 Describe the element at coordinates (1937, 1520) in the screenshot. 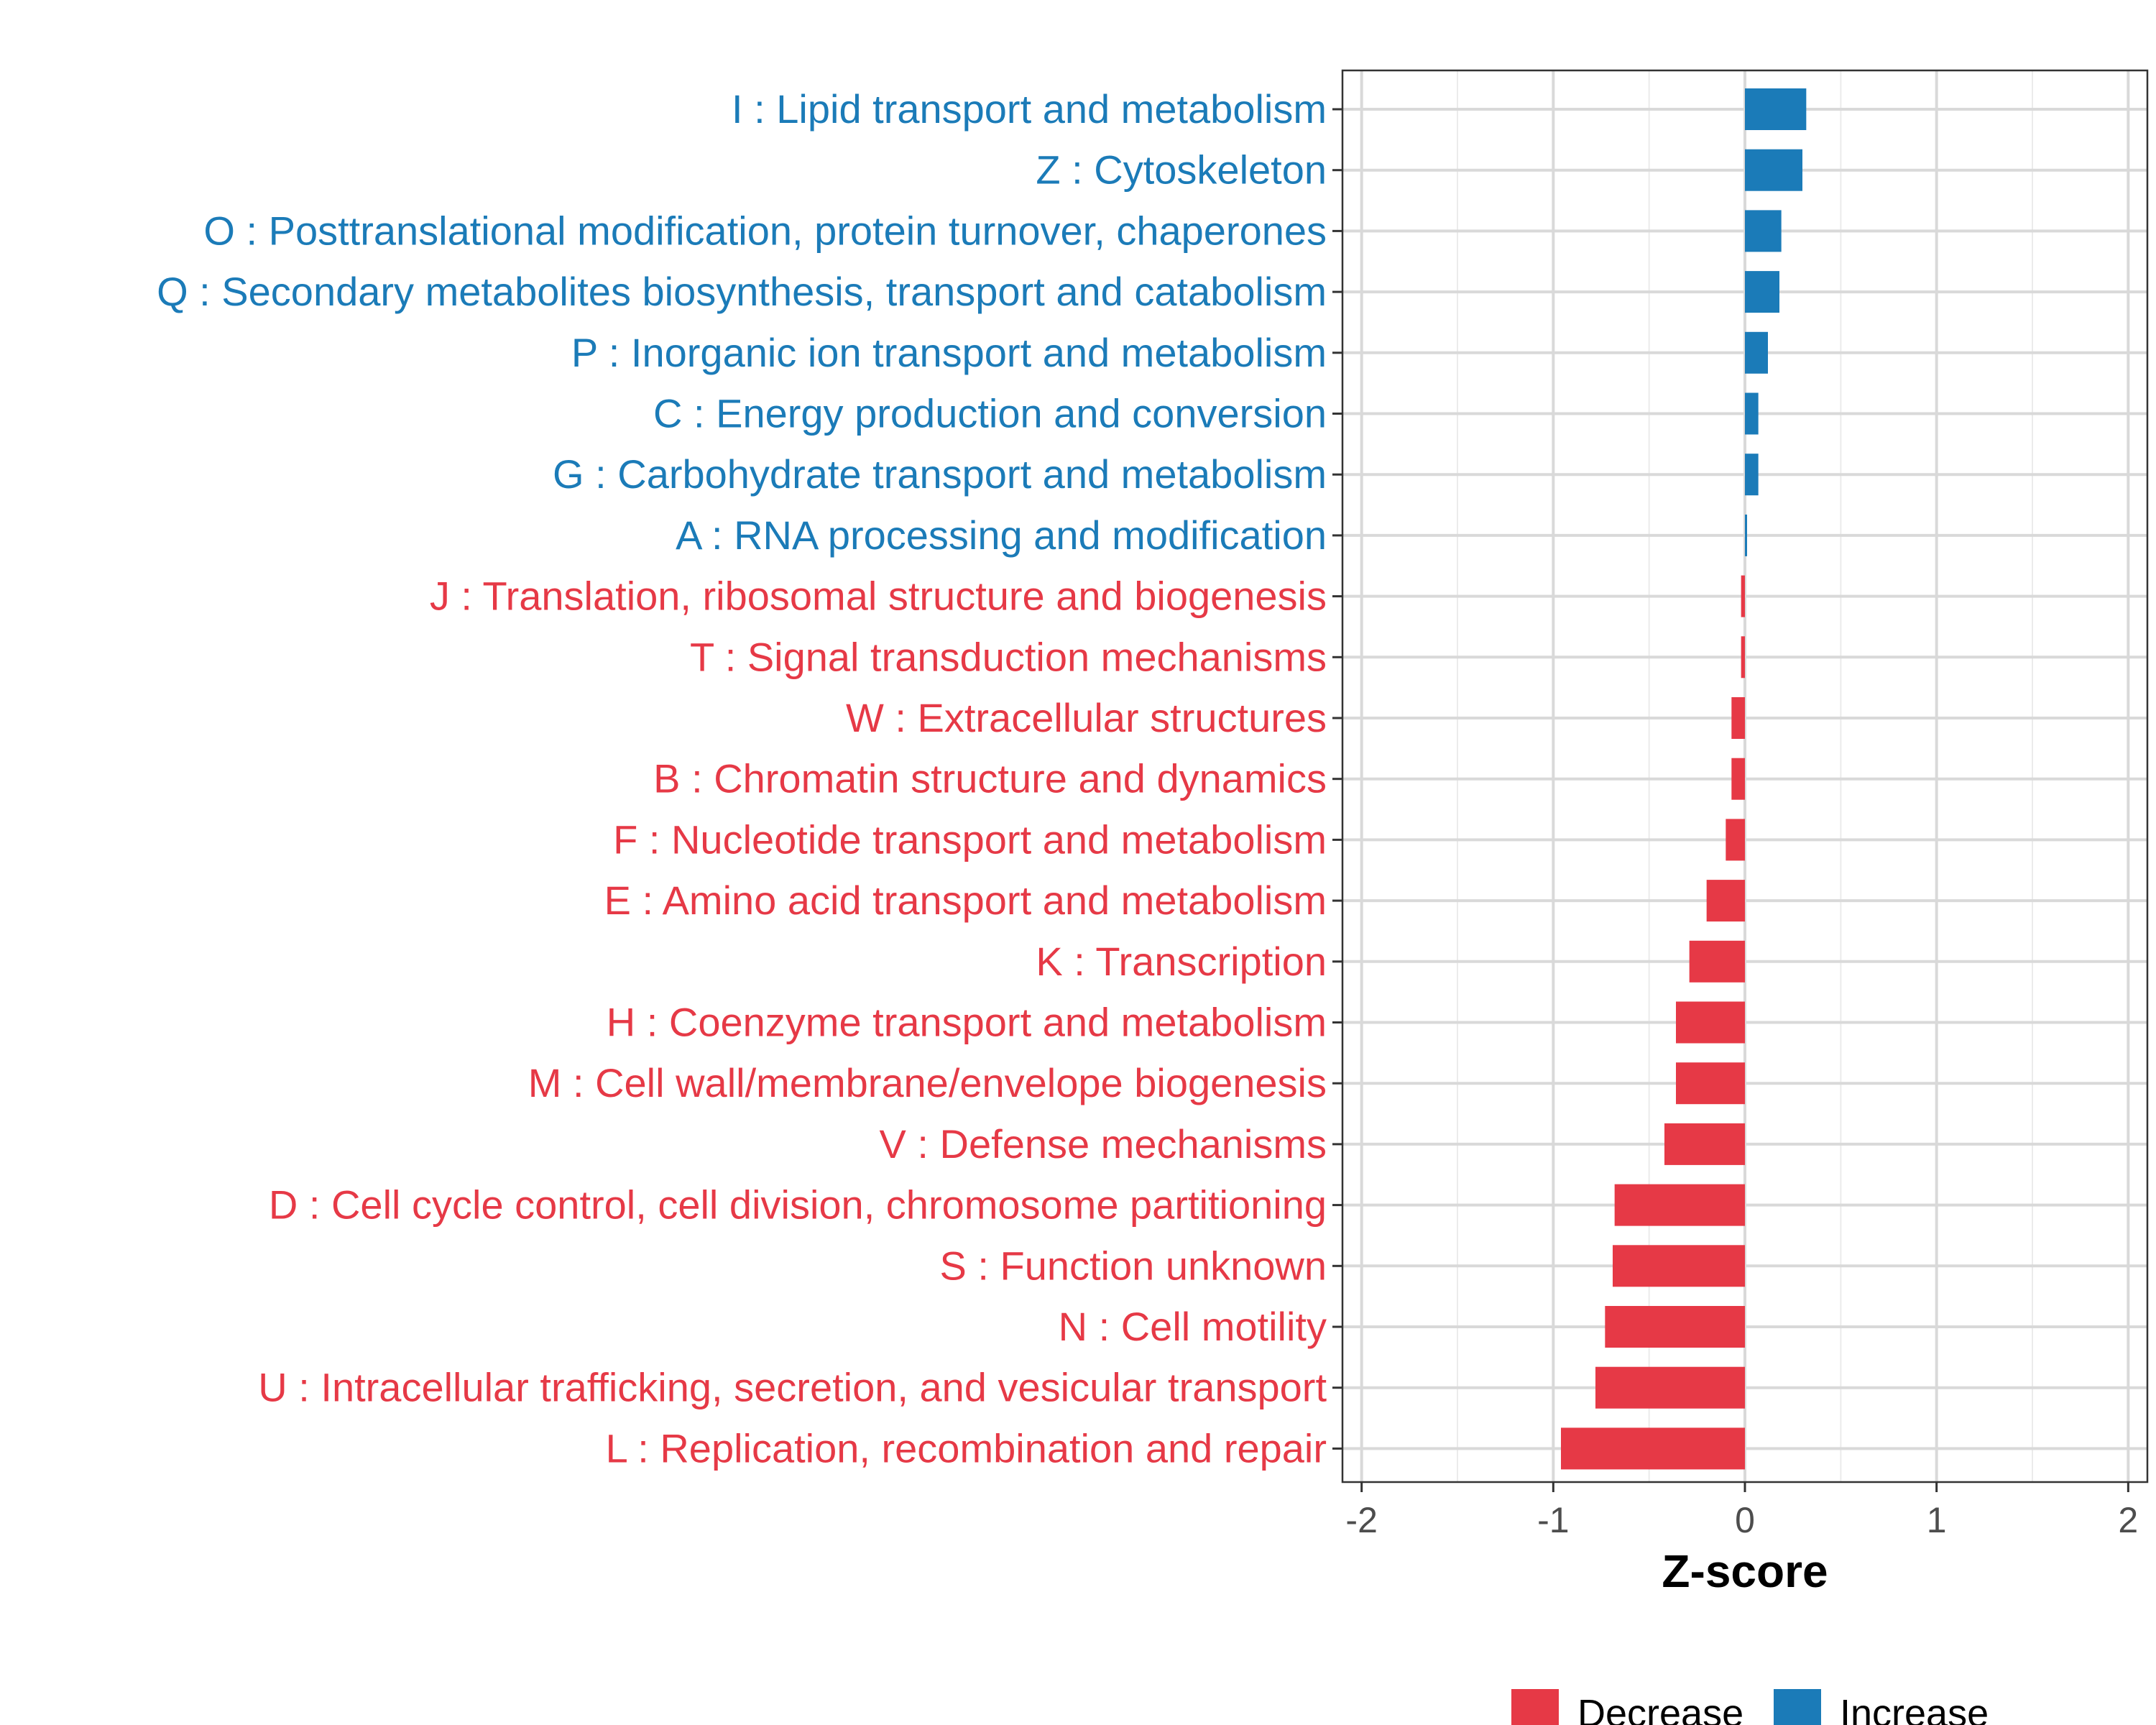

I see `x-tick-label: 1` at that location.